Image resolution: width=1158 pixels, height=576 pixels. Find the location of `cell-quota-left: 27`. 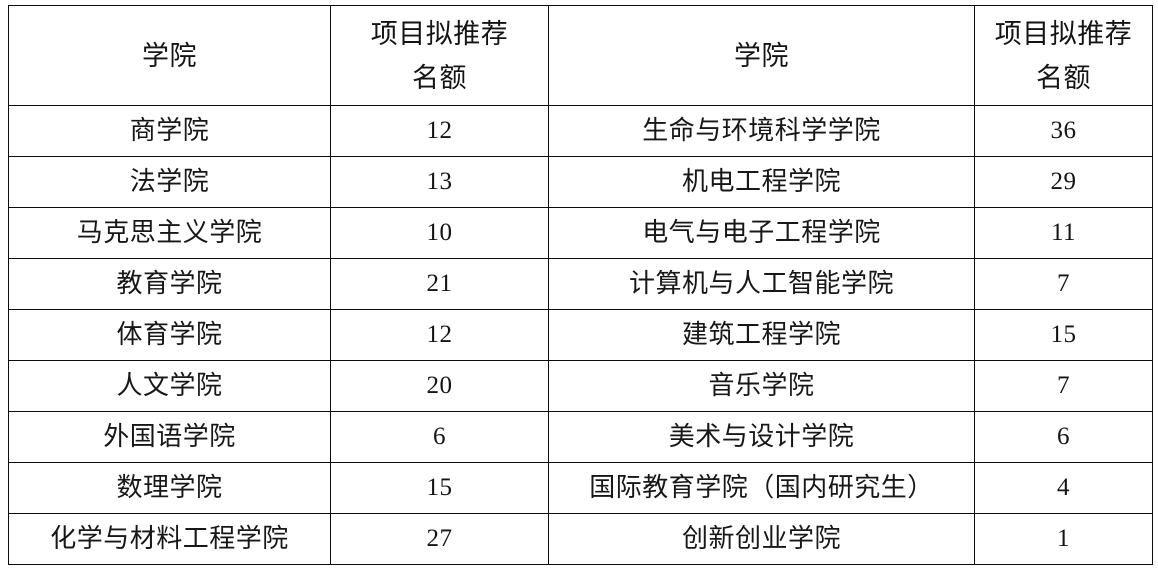

cell-quota-left: 27 is located at coordinates (439, 539).